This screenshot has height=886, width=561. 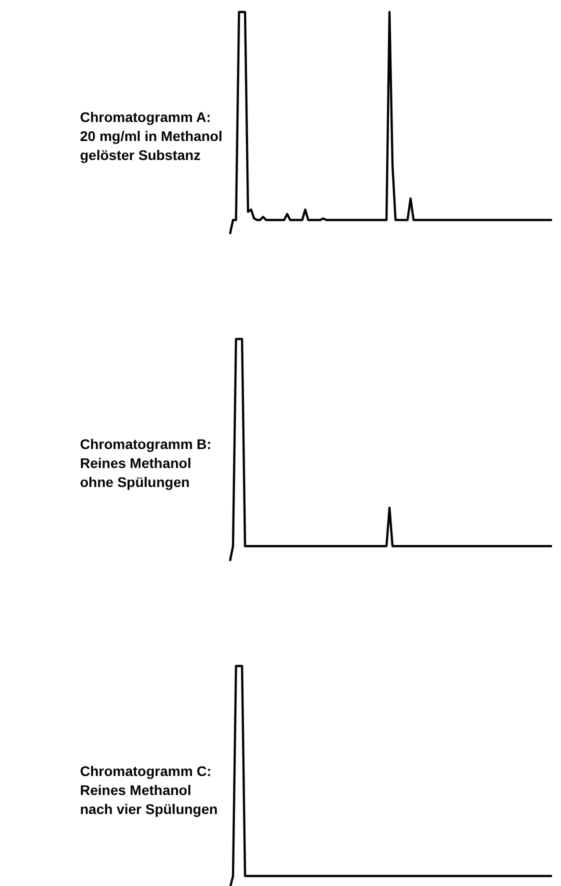 What do you see at coordinates (146, 463) in the screenshot?
I see `text: Chromatogramm B: Reines Methanol ohne Spülungen` at bounding box center [146, 463].